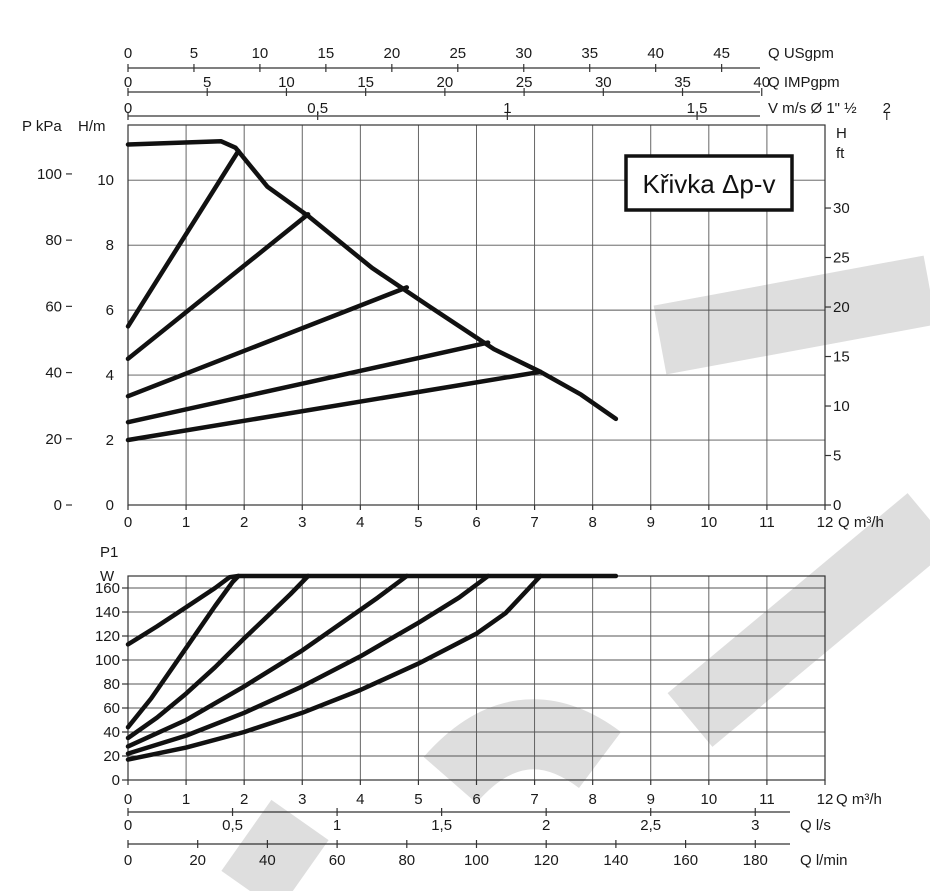  I want to click on chart-title: Křivka Δp-v, so click(709, 184).